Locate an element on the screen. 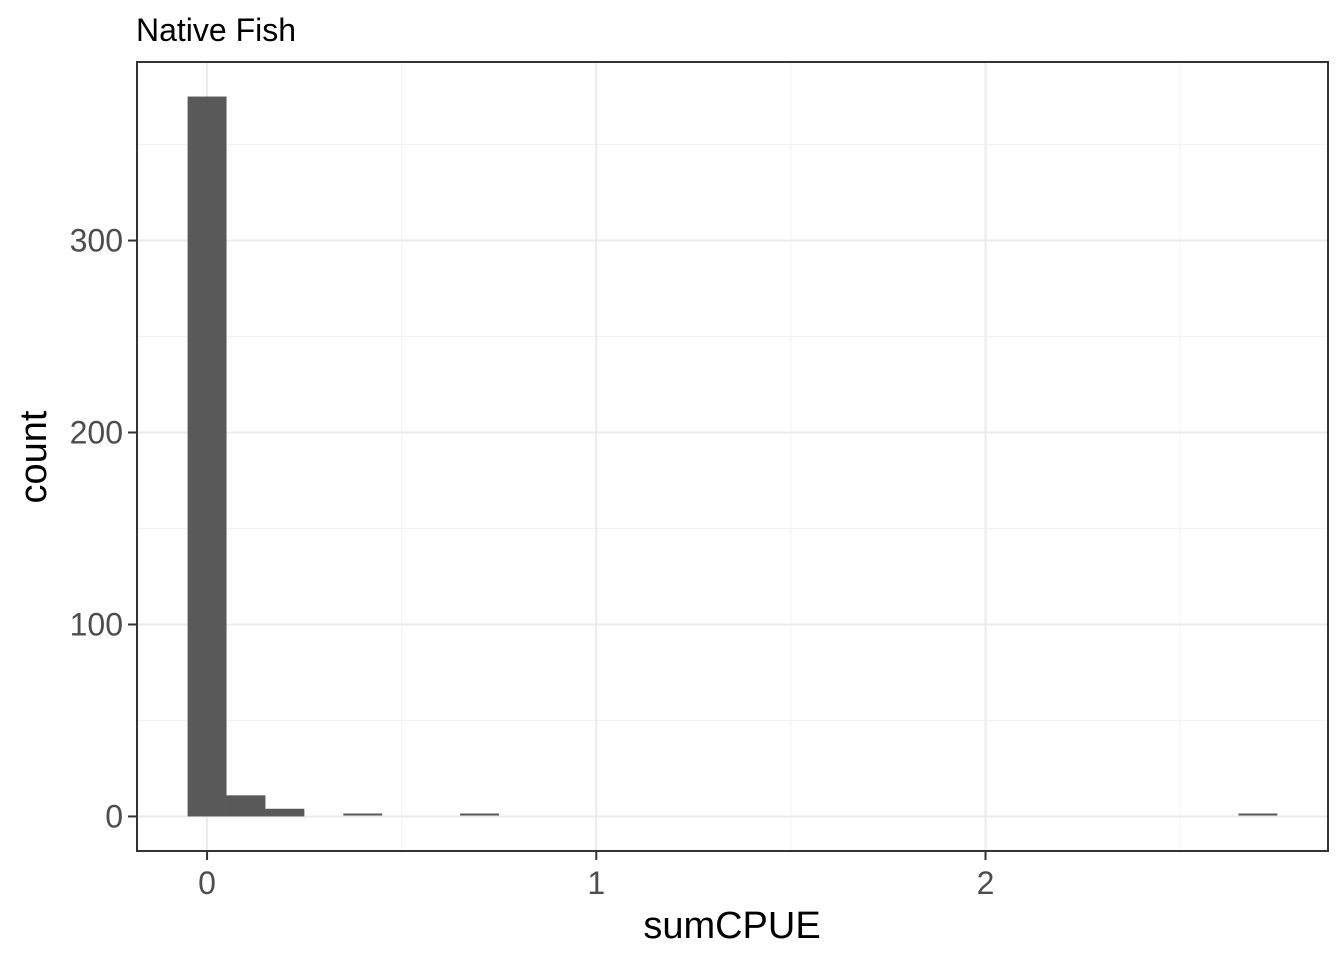  y-axis-title: count is located at coordinates (34, 456).